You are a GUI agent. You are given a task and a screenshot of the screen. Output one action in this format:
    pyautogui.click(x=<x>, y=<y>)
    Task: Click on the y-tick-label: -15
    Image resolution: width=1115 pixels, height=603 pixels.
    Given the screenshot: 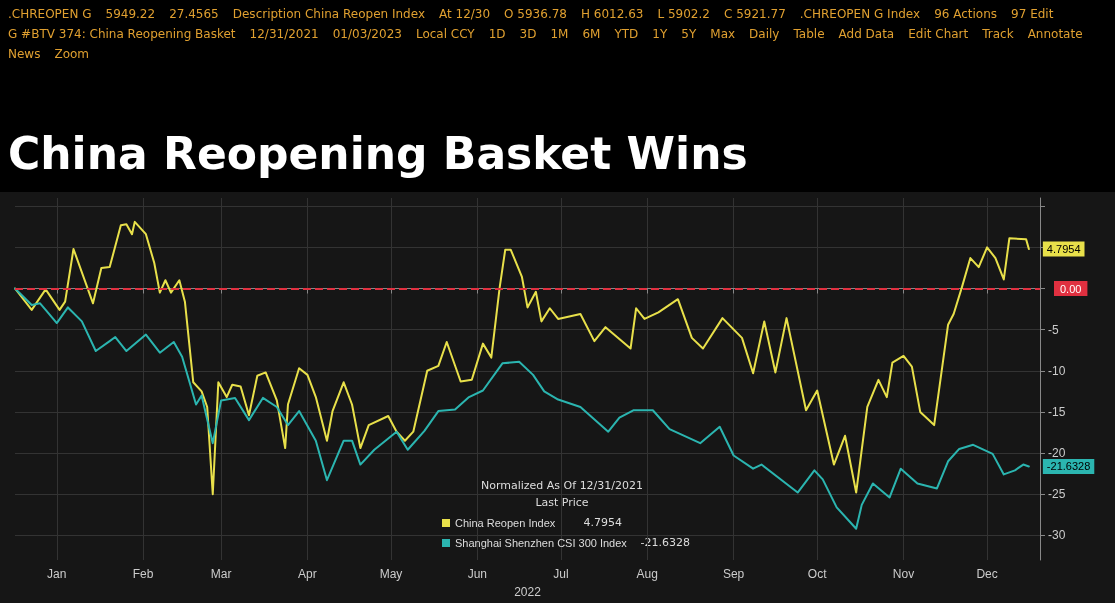 What is the action you would take?
    pyautogui.click(x=1057, y=411)
    